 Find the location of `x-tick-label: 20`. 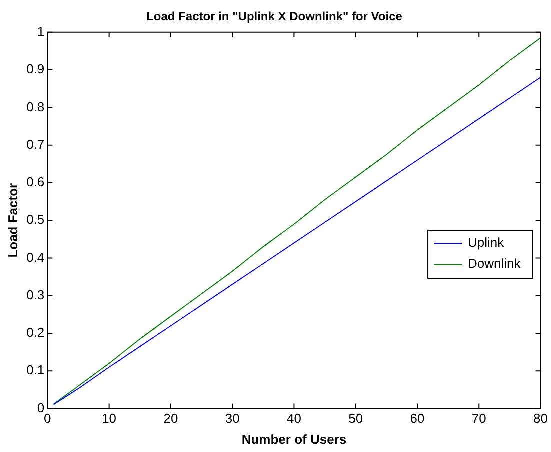

x-tick-label: 20 is located at coordinates (171, 418).